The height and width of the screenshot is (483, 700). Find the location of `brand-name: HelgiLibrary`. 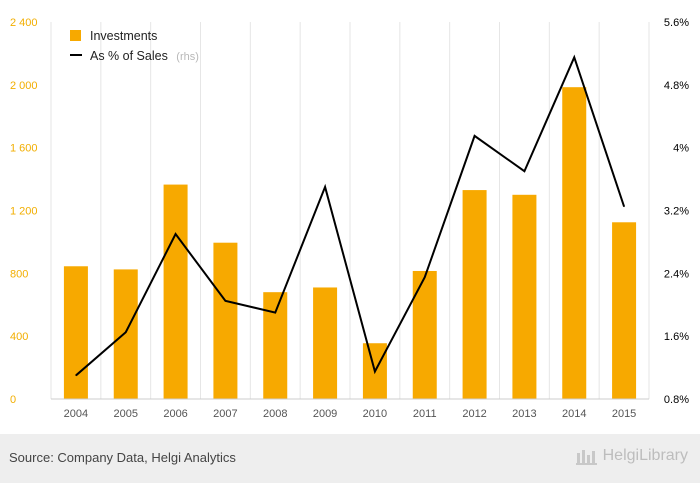

brand-name: HelgiLibrary is located at coordinates (645, 455).